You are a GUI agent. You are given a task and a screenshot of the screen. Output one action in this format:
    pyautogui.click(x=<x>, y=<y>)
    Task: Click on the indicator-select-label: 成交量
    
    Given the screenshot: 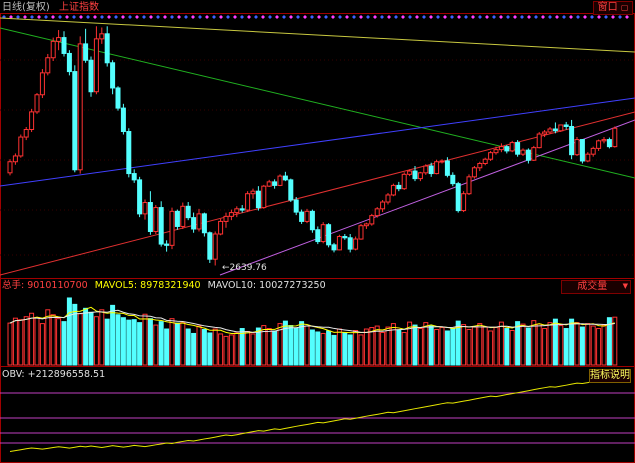 What is the action you would take?
    pyautogui.click(x=592, y=286)
    